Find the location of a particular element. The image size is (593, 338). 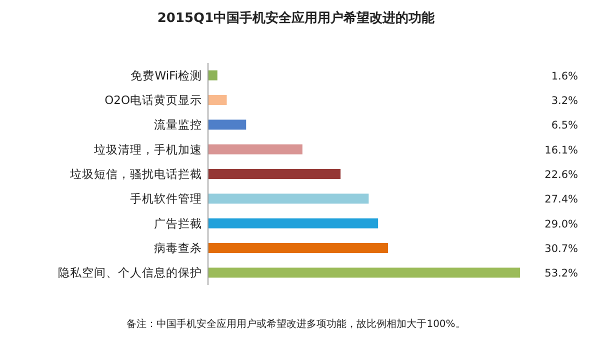

chart-title: 2015Q1中国手机安全应用用户希望改进的功能 is located at coordinates (296, 18).